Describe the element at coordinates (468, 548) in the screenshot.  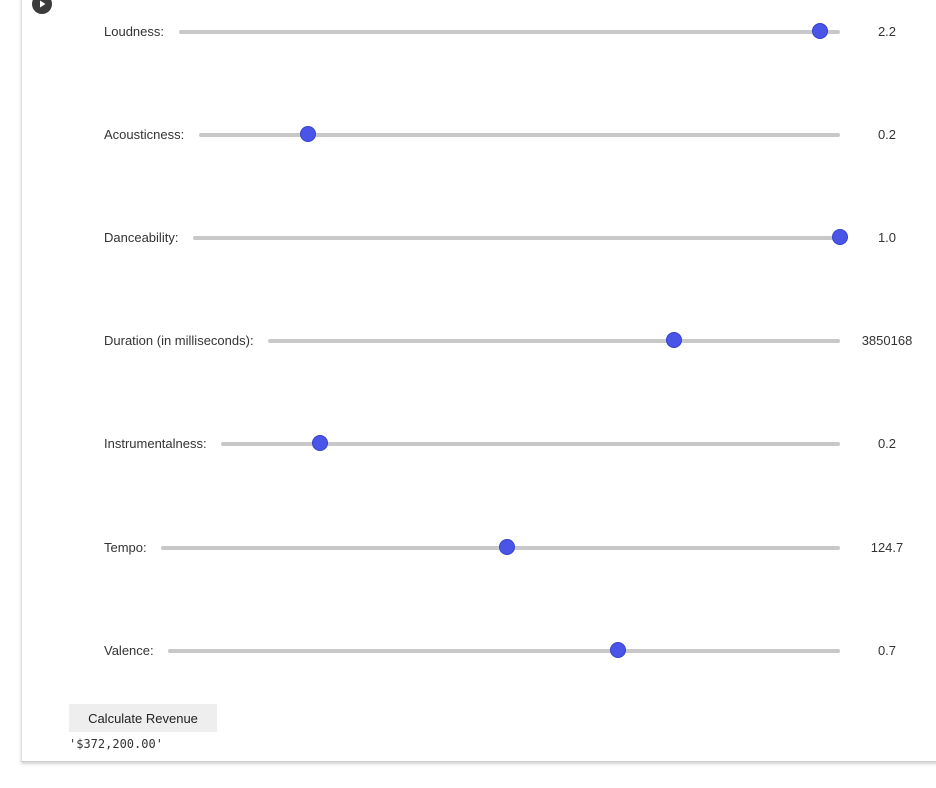
I see `slider-row-tempo: Tempo: 124.7` at that location.